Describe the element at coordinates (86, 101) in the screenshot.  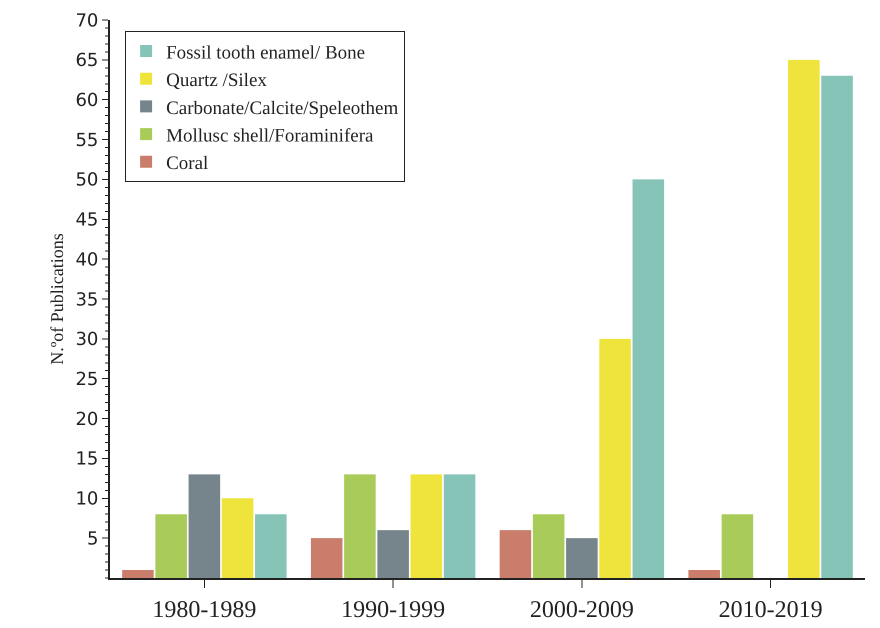
I see `y-tick-label: 60` at that location.